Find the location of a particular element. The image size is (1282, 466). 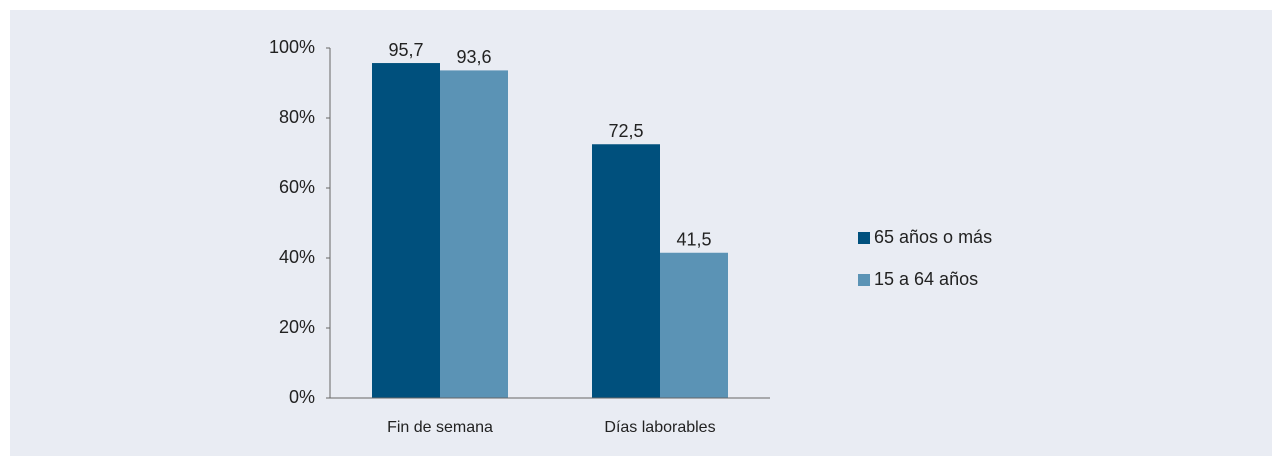

y-tick-label: 100% is located at coordinates (292, 47).